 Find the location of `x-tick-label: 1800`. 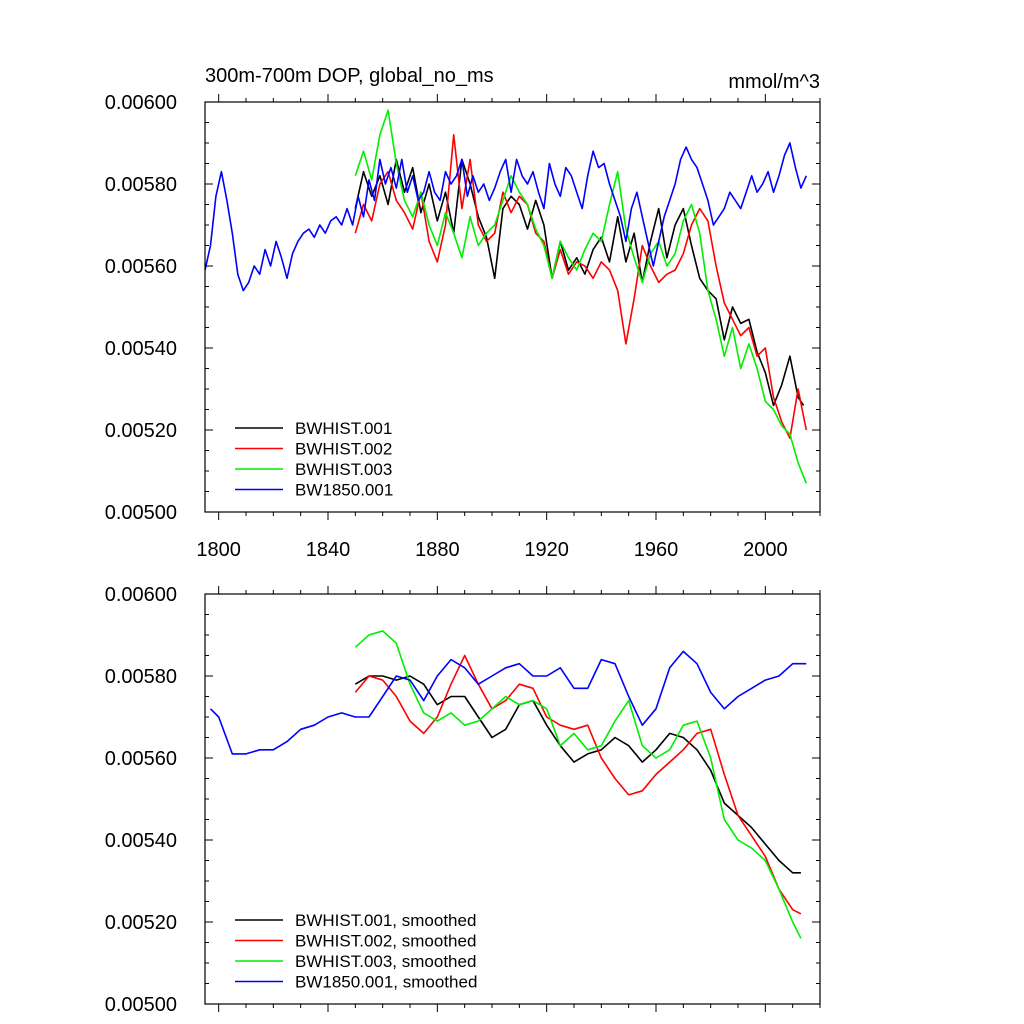

x-tick-label: 1800 is located at coordinates (218, 550).